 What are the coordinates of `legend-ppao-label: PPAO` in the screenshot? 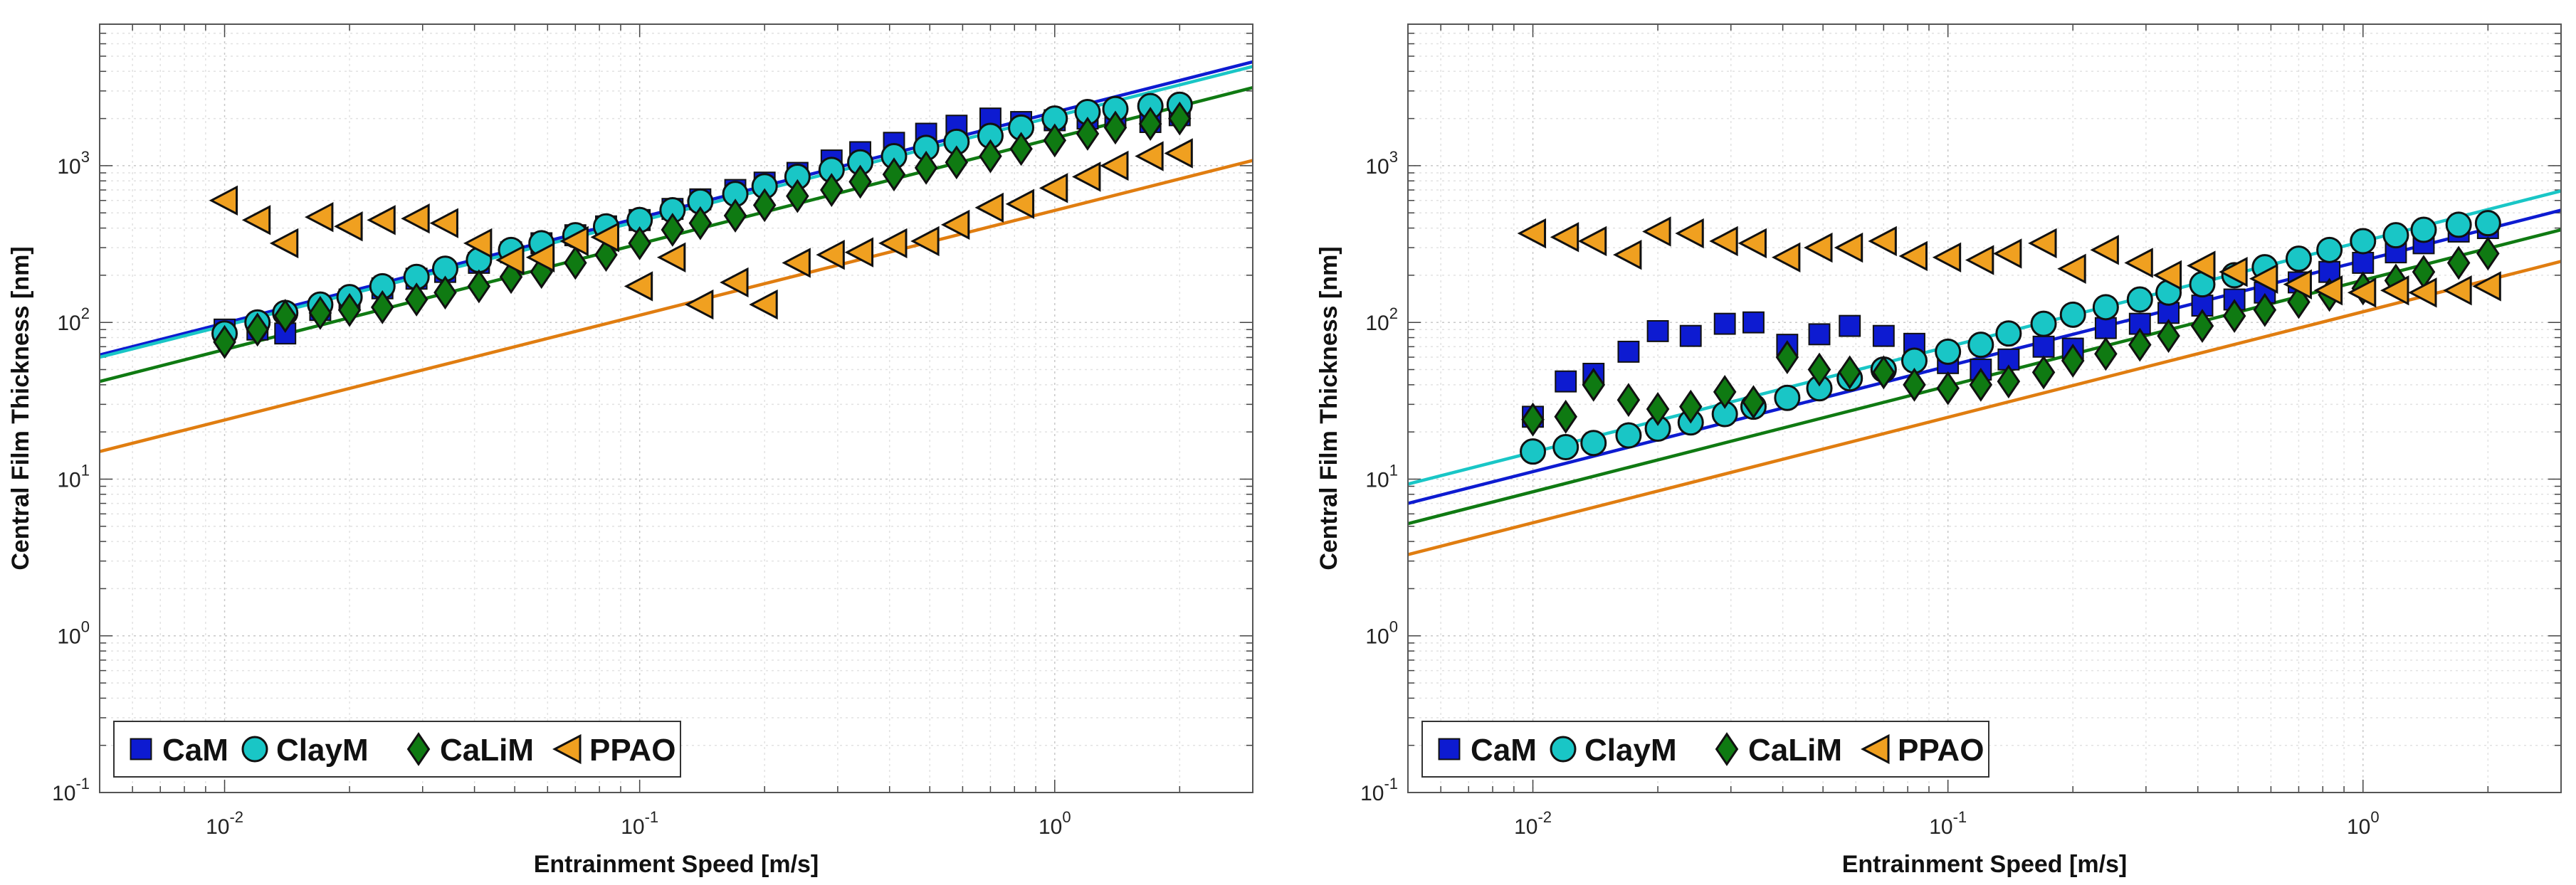 It's located at (1941, 751).